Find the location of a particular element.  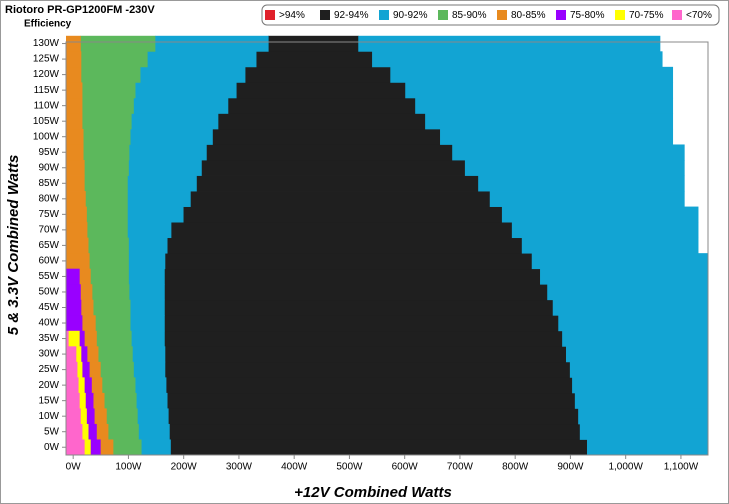

y-tick-label: 5W is located at coordinates (52, 431).